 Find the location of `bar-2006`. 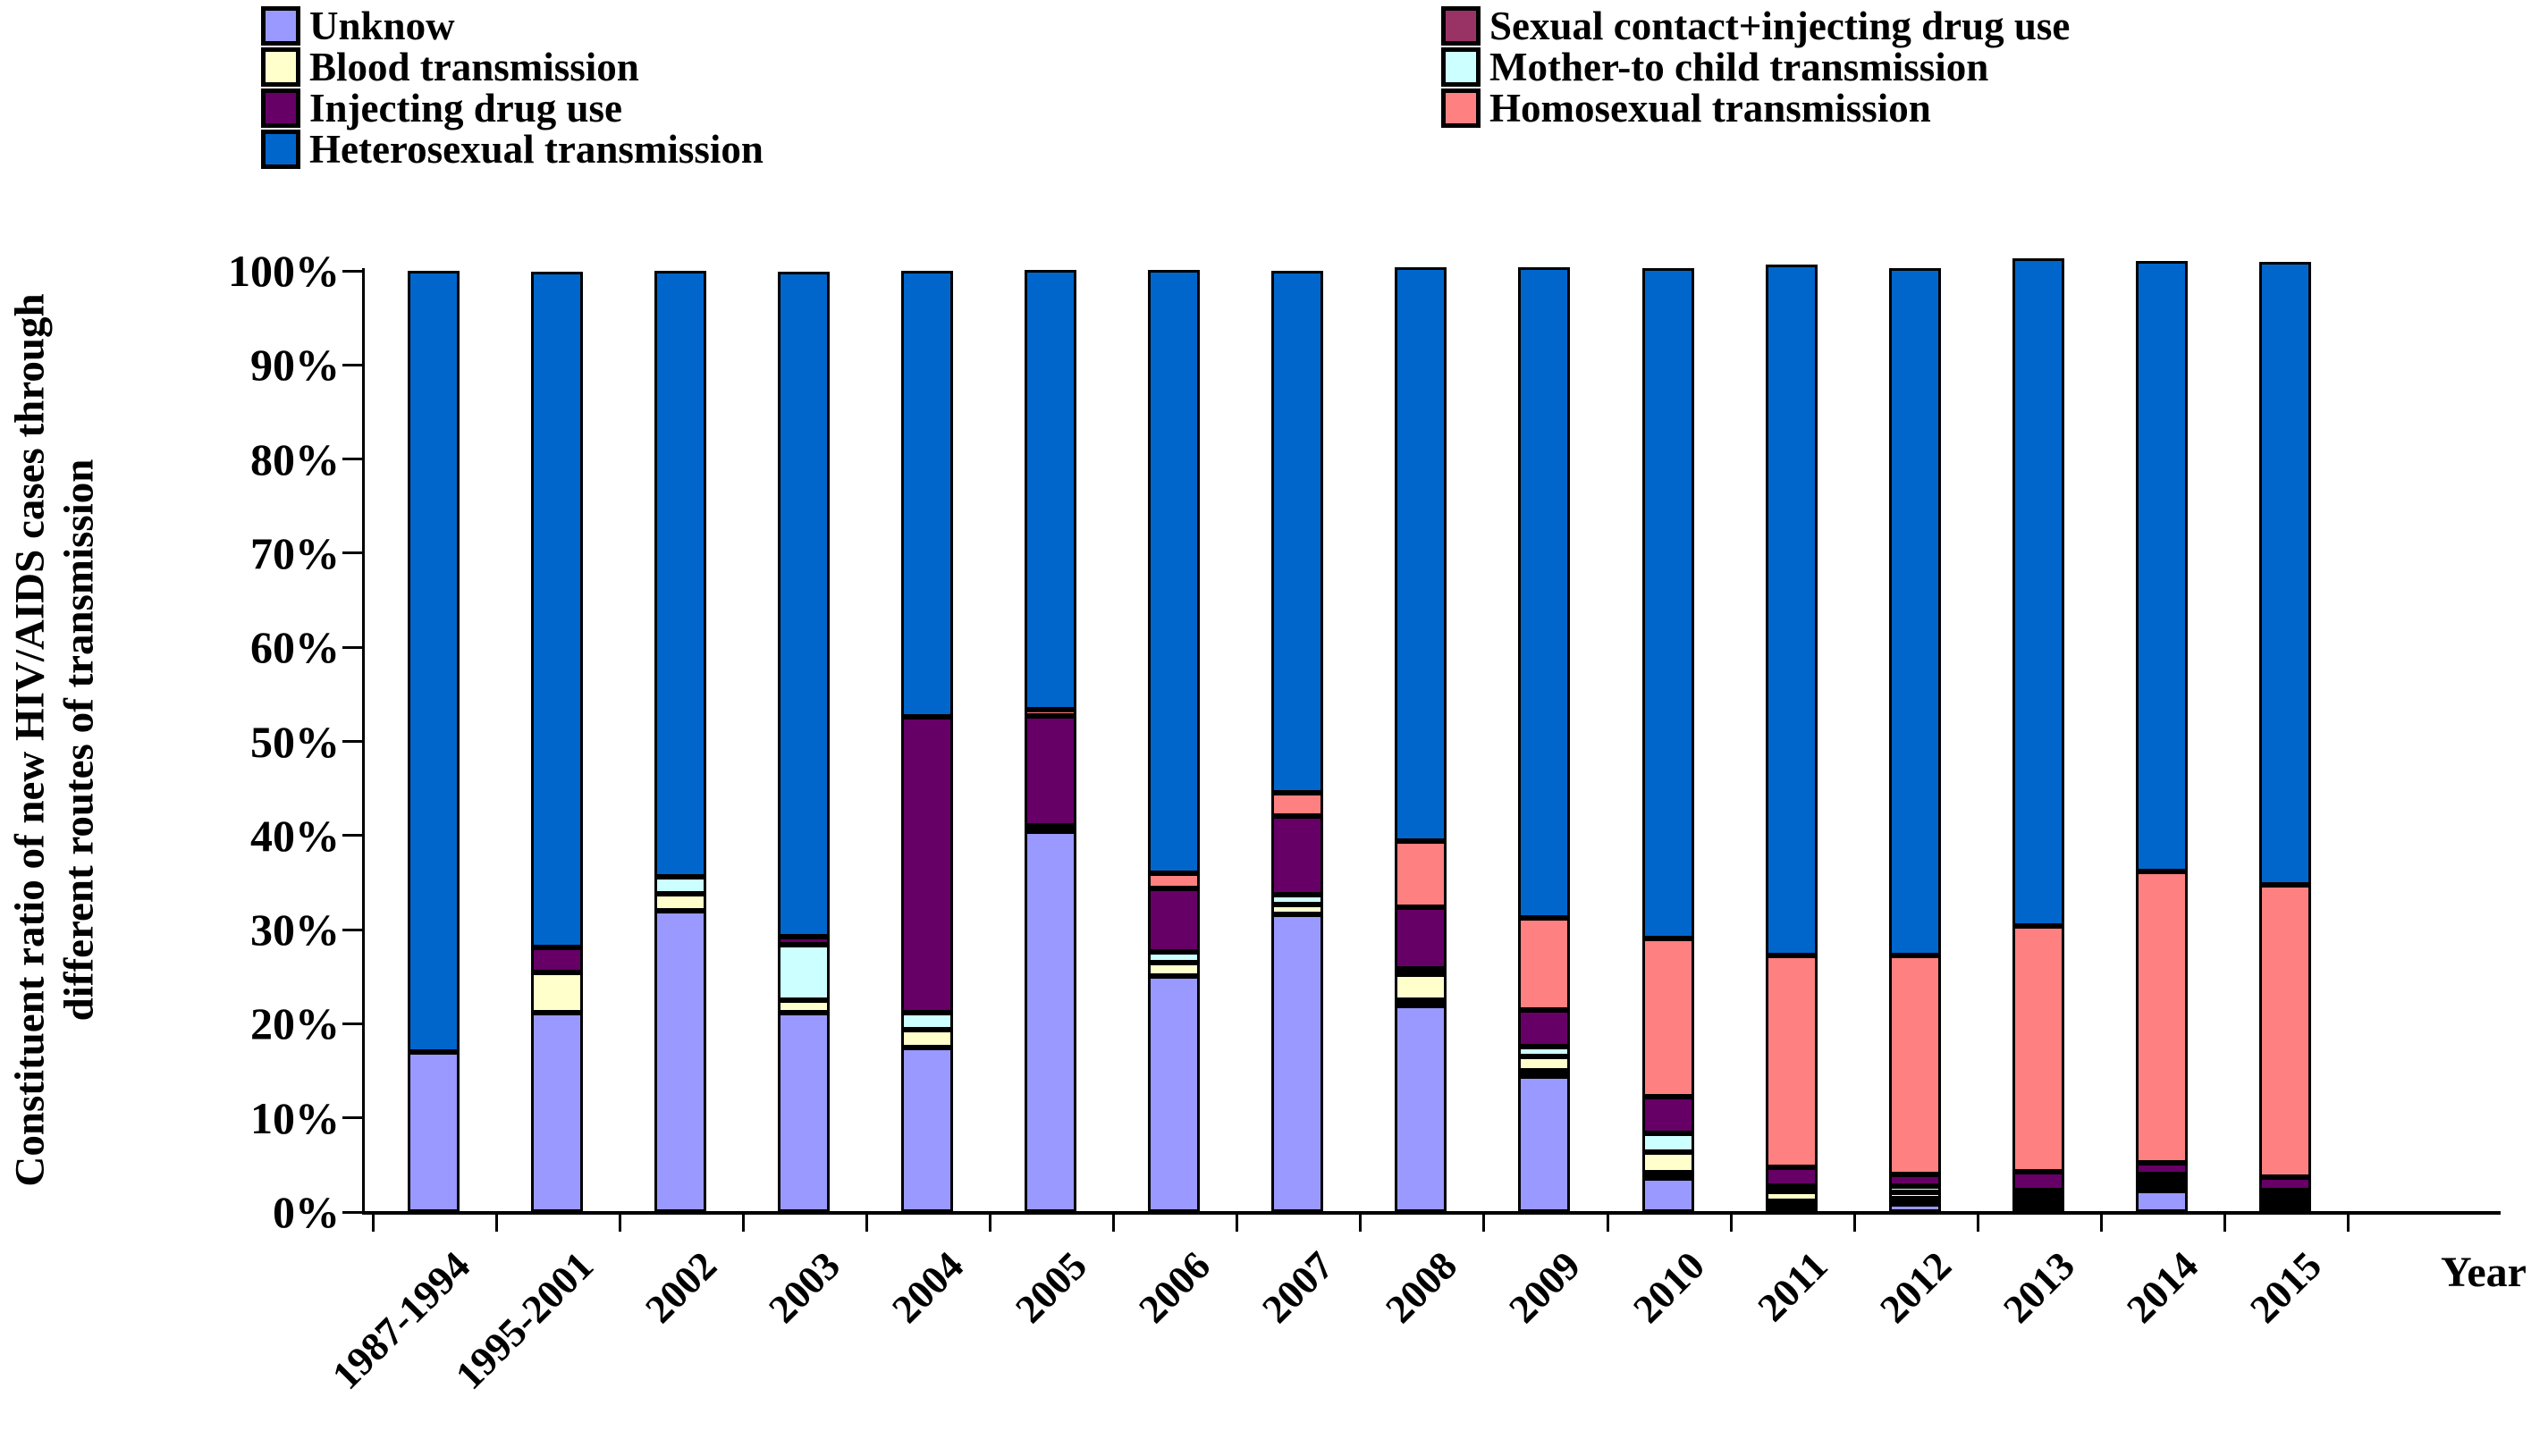

bar-2006 is located at coordinates (1175, 741).